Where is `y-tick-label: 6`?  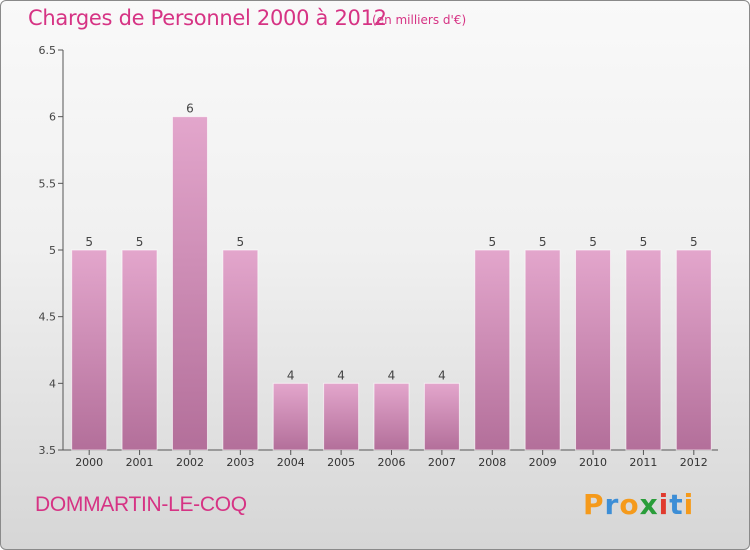 y-tick-label: 6 is located at coordinates (52, 117).